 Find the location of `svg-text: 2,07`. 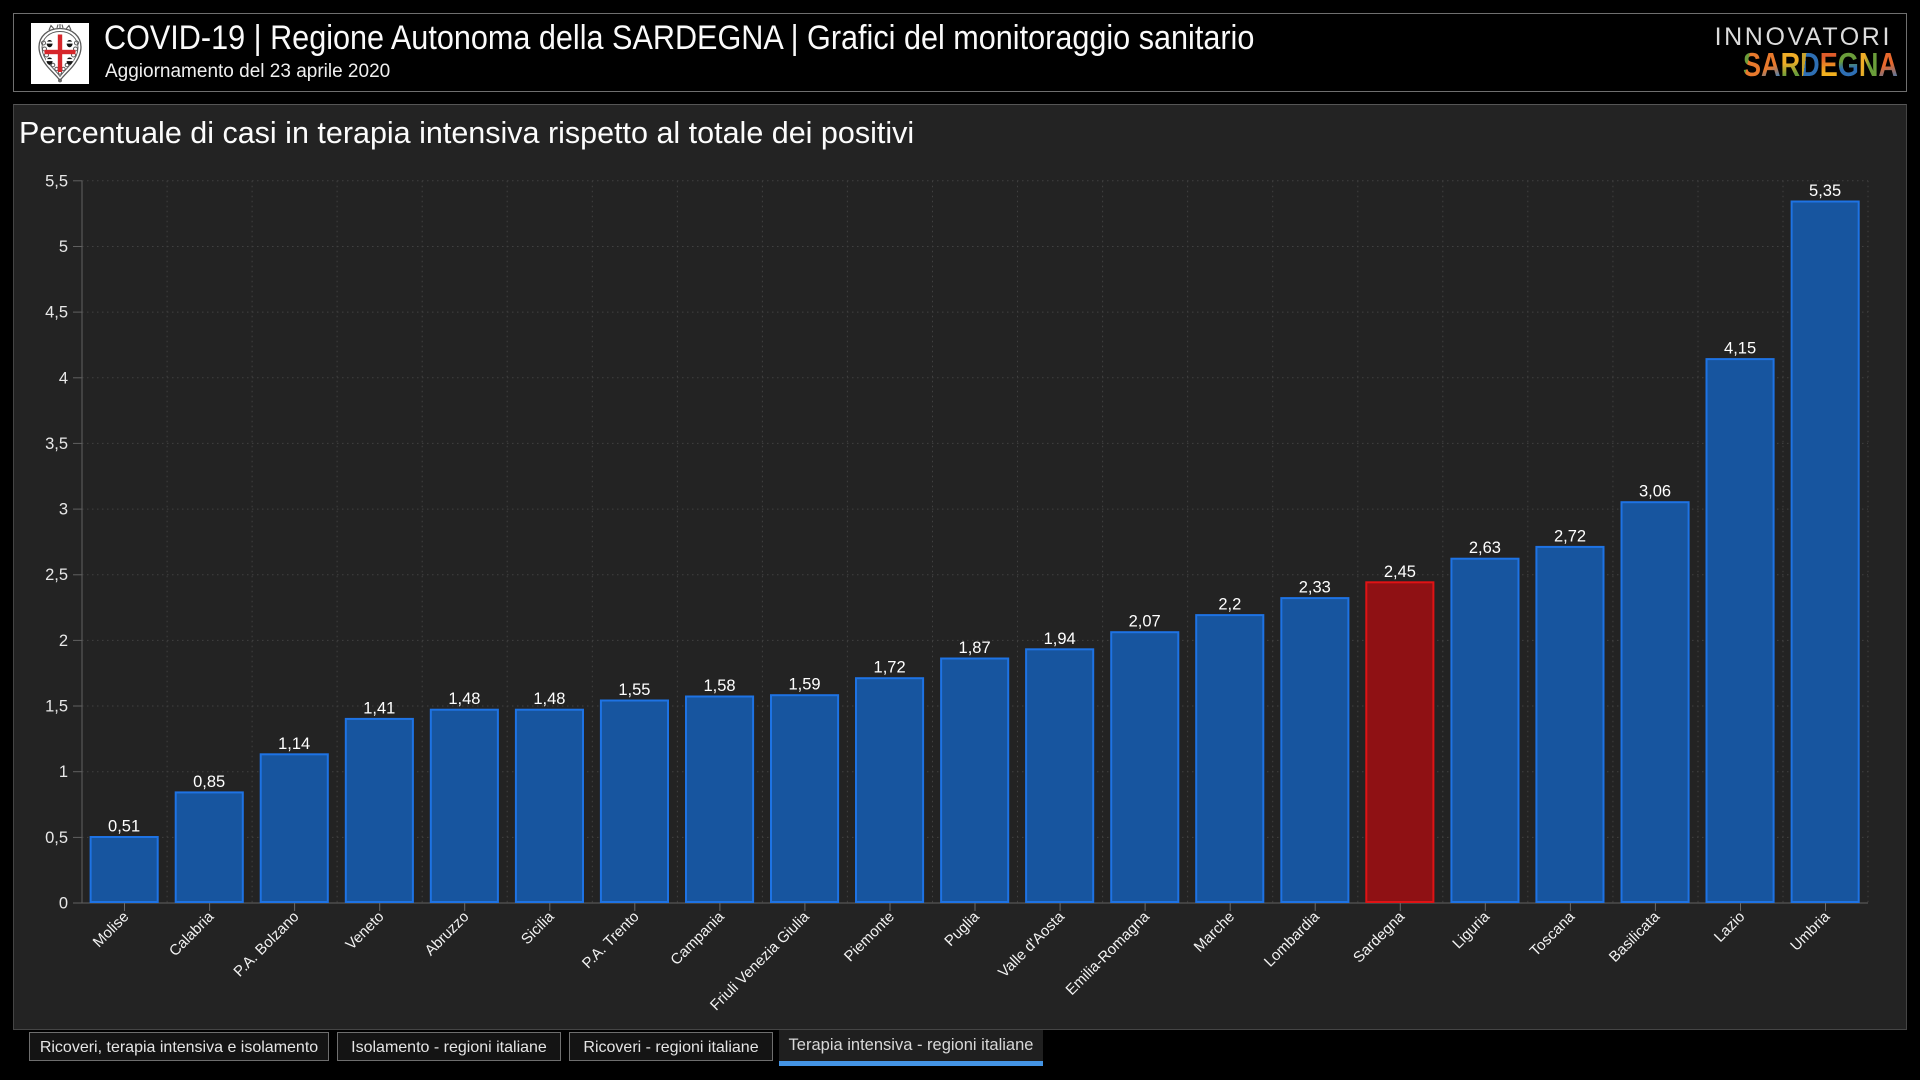

svg-text: 2,07 is located at coordinates (1145, 622).